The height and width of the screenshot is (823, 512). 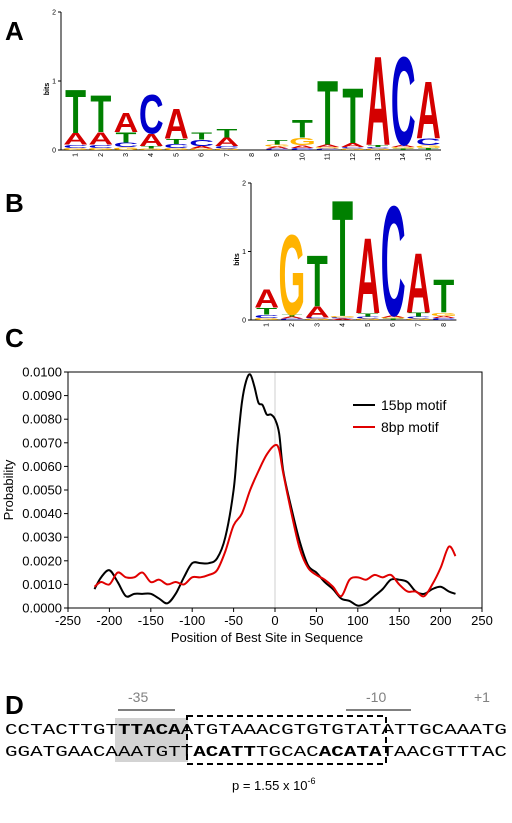 What do you see at coordinates (445, 753) in the screenshot?
I see `seq-bottom-rest: TAACGTTTAC` at bounding box center [445, 753].